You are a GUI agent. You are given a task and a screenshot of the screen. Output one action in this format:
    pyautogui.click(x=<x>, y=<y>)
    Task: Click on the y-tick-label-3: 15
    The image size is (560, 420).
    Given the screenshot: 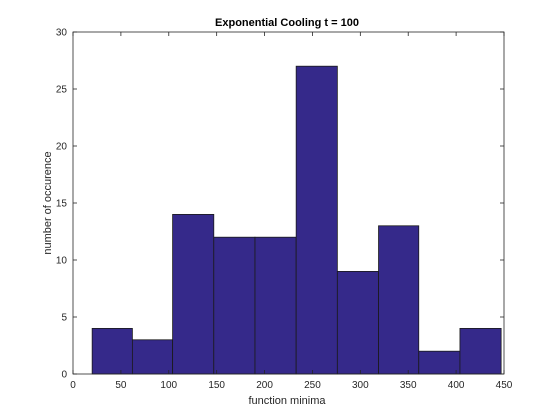 What is the action you would take?
    pyautogui.click(x=62, y=204)
    